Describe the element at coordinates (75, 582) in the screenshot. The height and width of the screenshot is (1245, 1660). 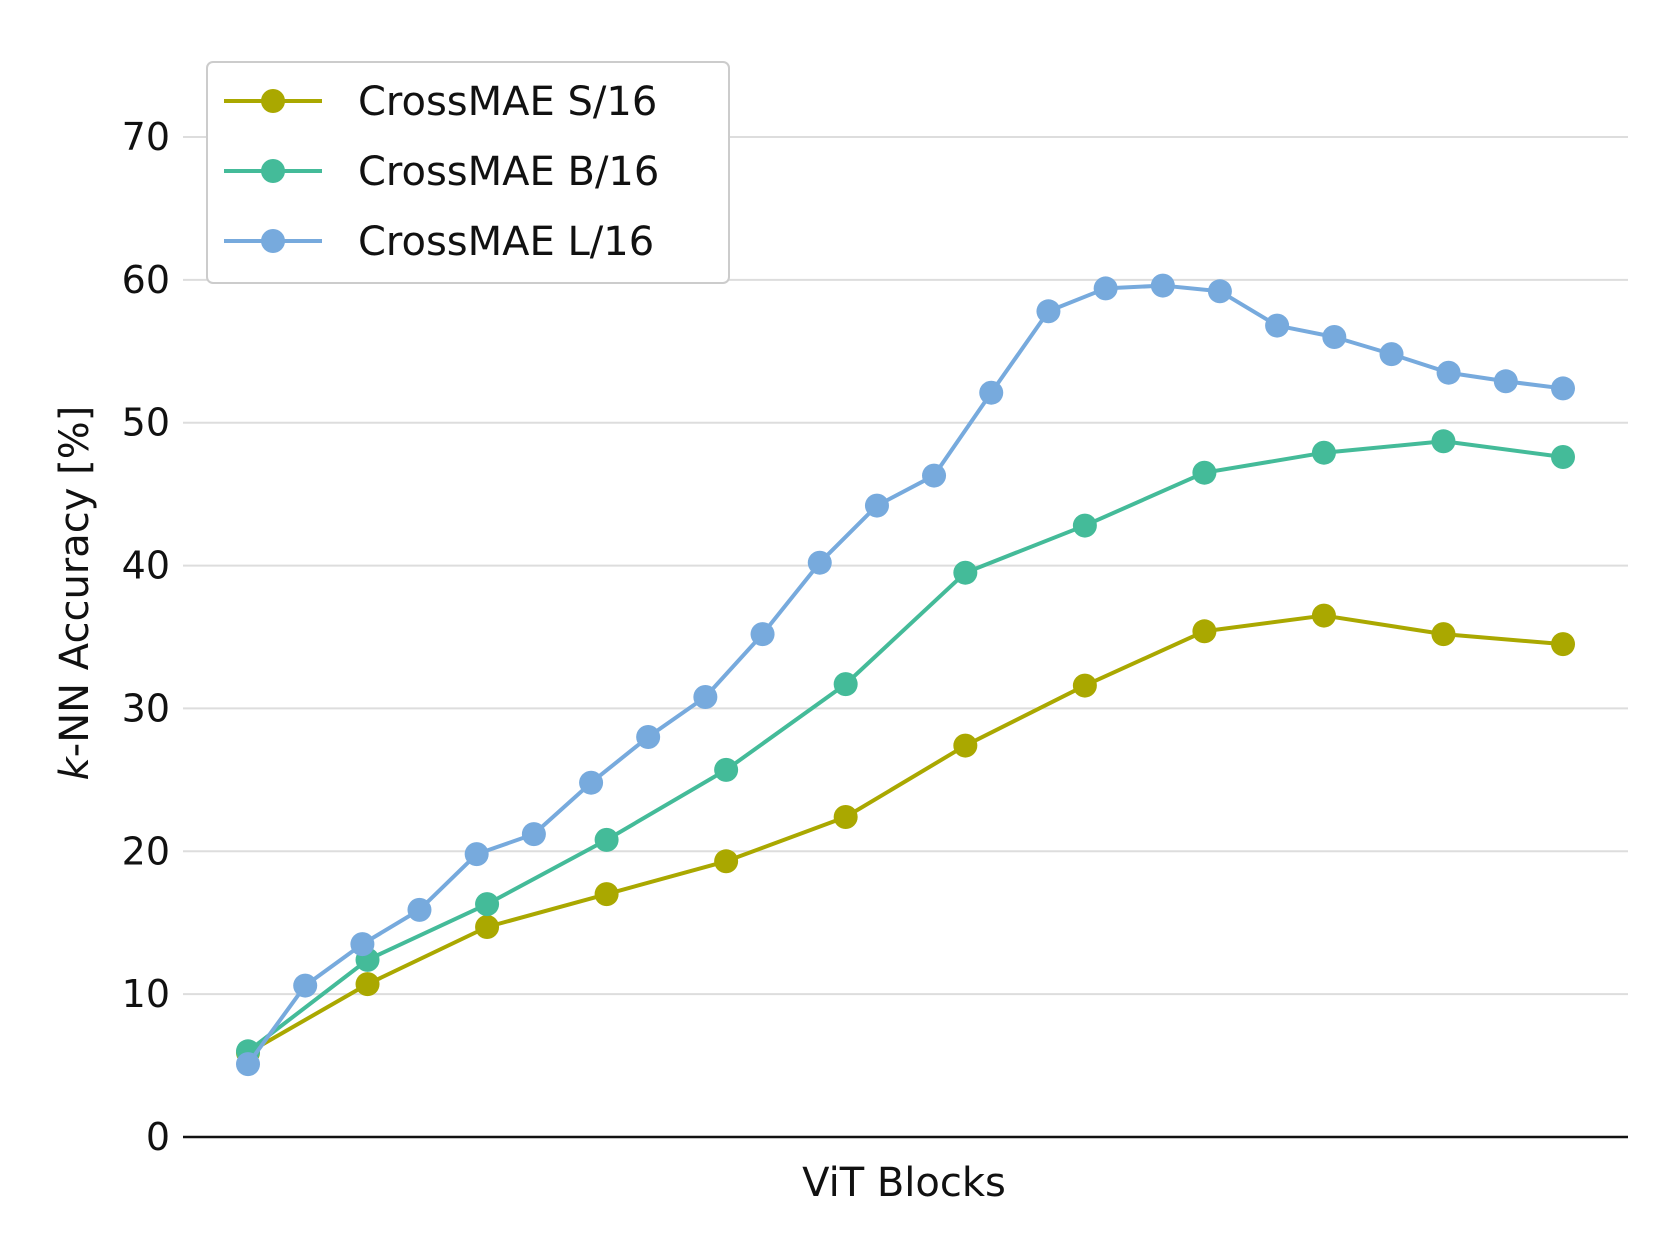
I see `y-axis-label-rest: -NN Accuracy [%]` at that location.